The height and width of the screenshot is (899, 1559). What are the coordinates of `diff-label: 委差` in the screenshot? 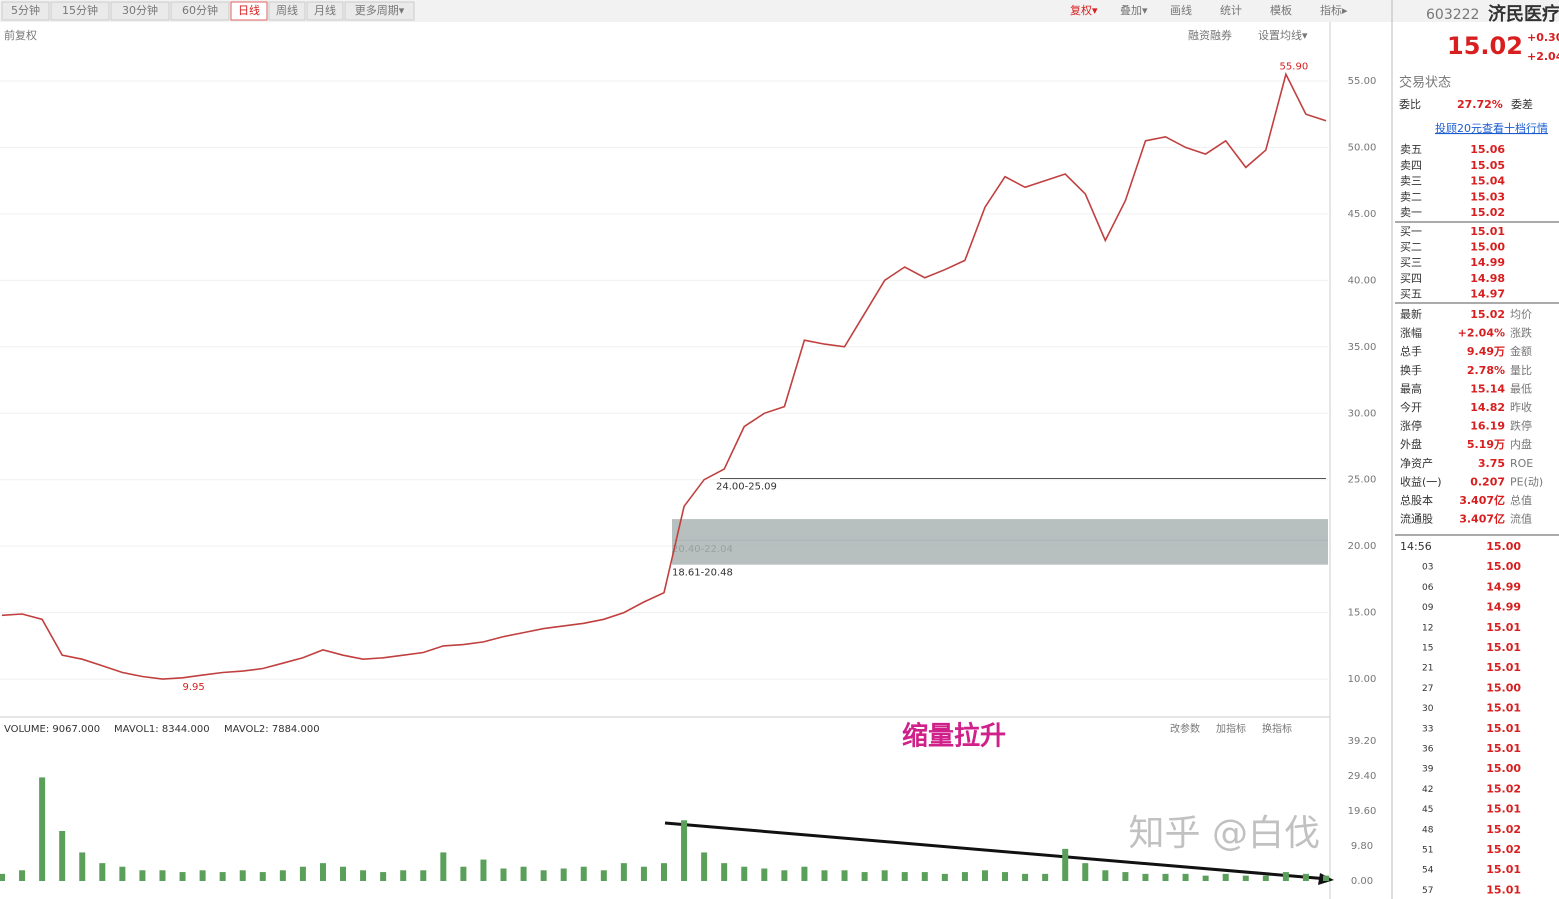 It's located at (1522, 104).